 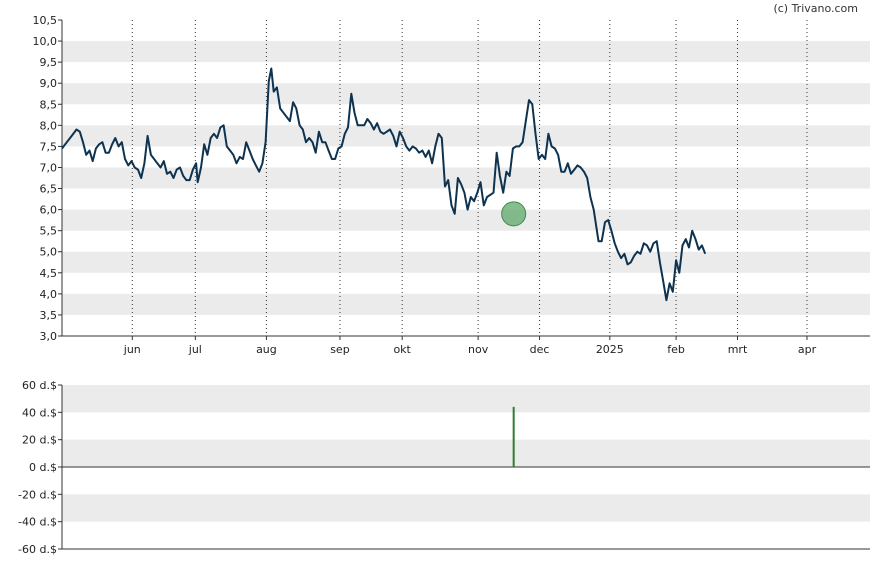 I want to click on x-tick-label: aug, so click(x=266, y=349).